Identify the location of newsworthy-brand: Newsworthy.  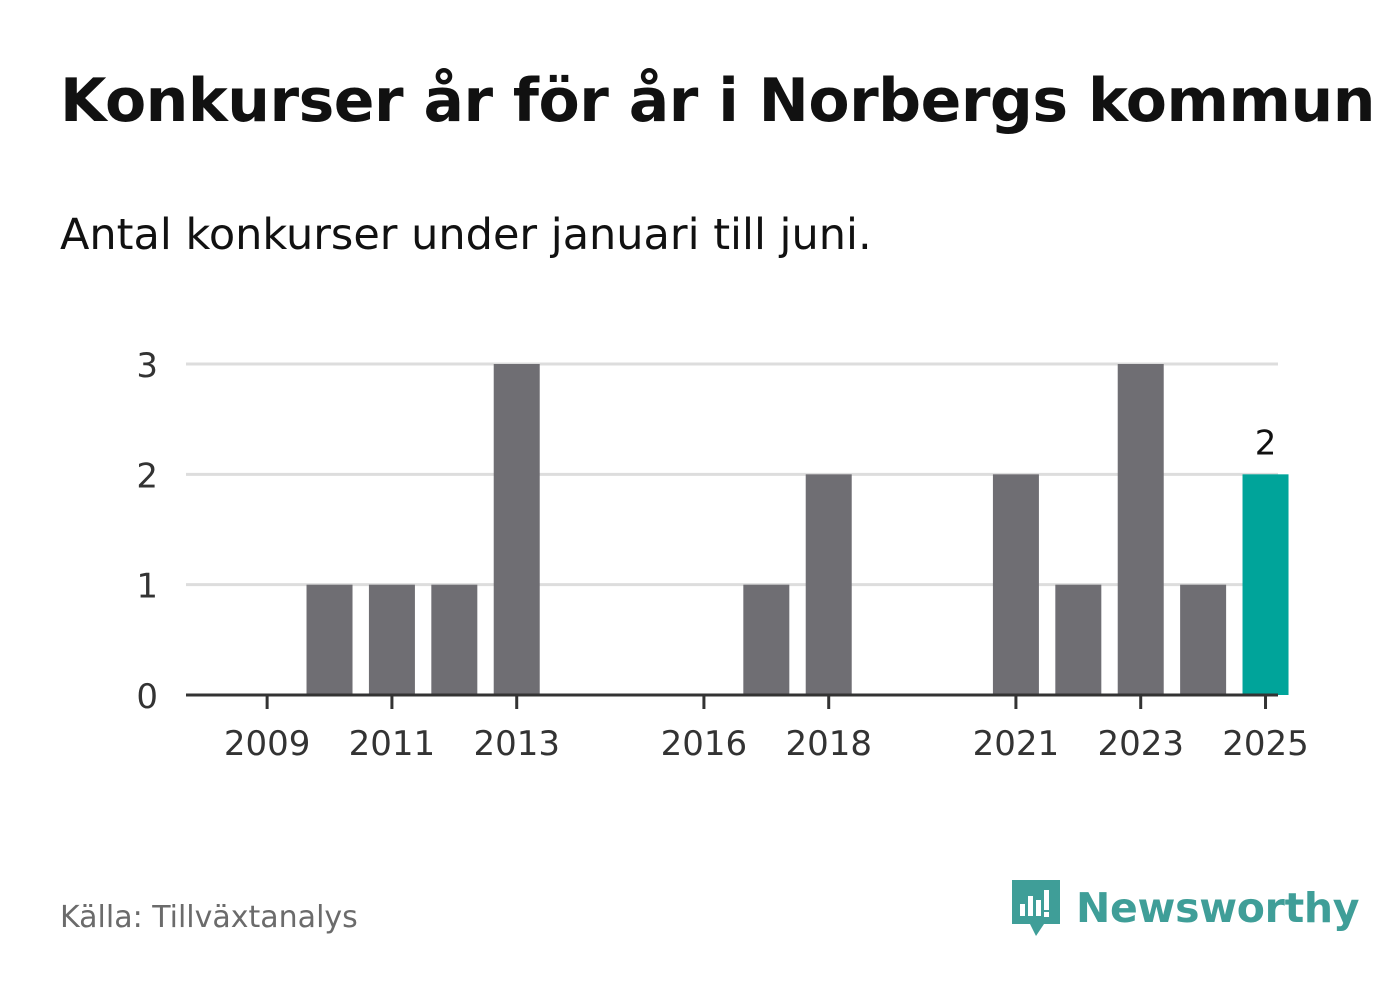
(1184, 908).